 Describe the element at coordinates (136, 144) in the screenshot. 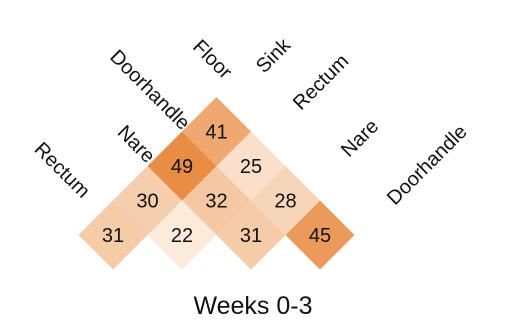

I see `left-axis-label: Nare` at that location.